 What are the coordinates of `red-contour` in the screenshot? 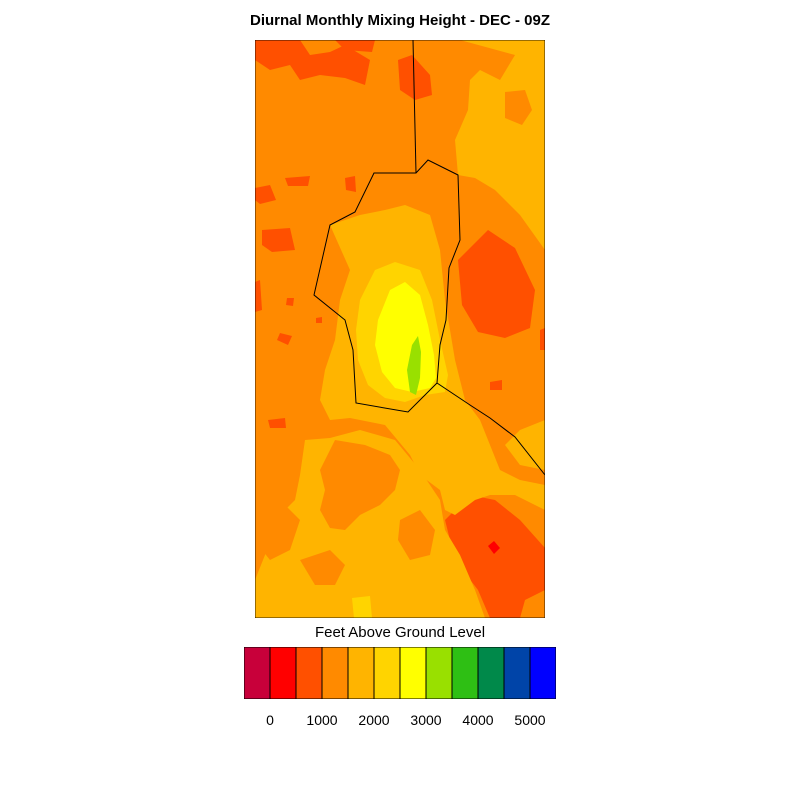 It's located at (494, 547).